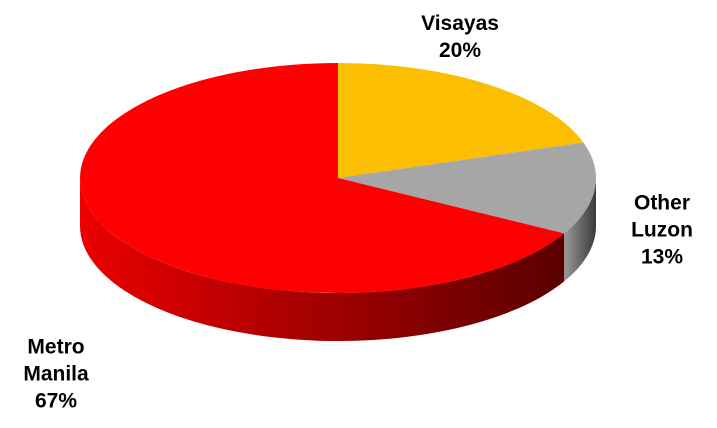 This screenshot has width=717, height=428. Describe the element at coordinates (662, 257) in the screenshot. I see `slice-percent: 13%` at that location.